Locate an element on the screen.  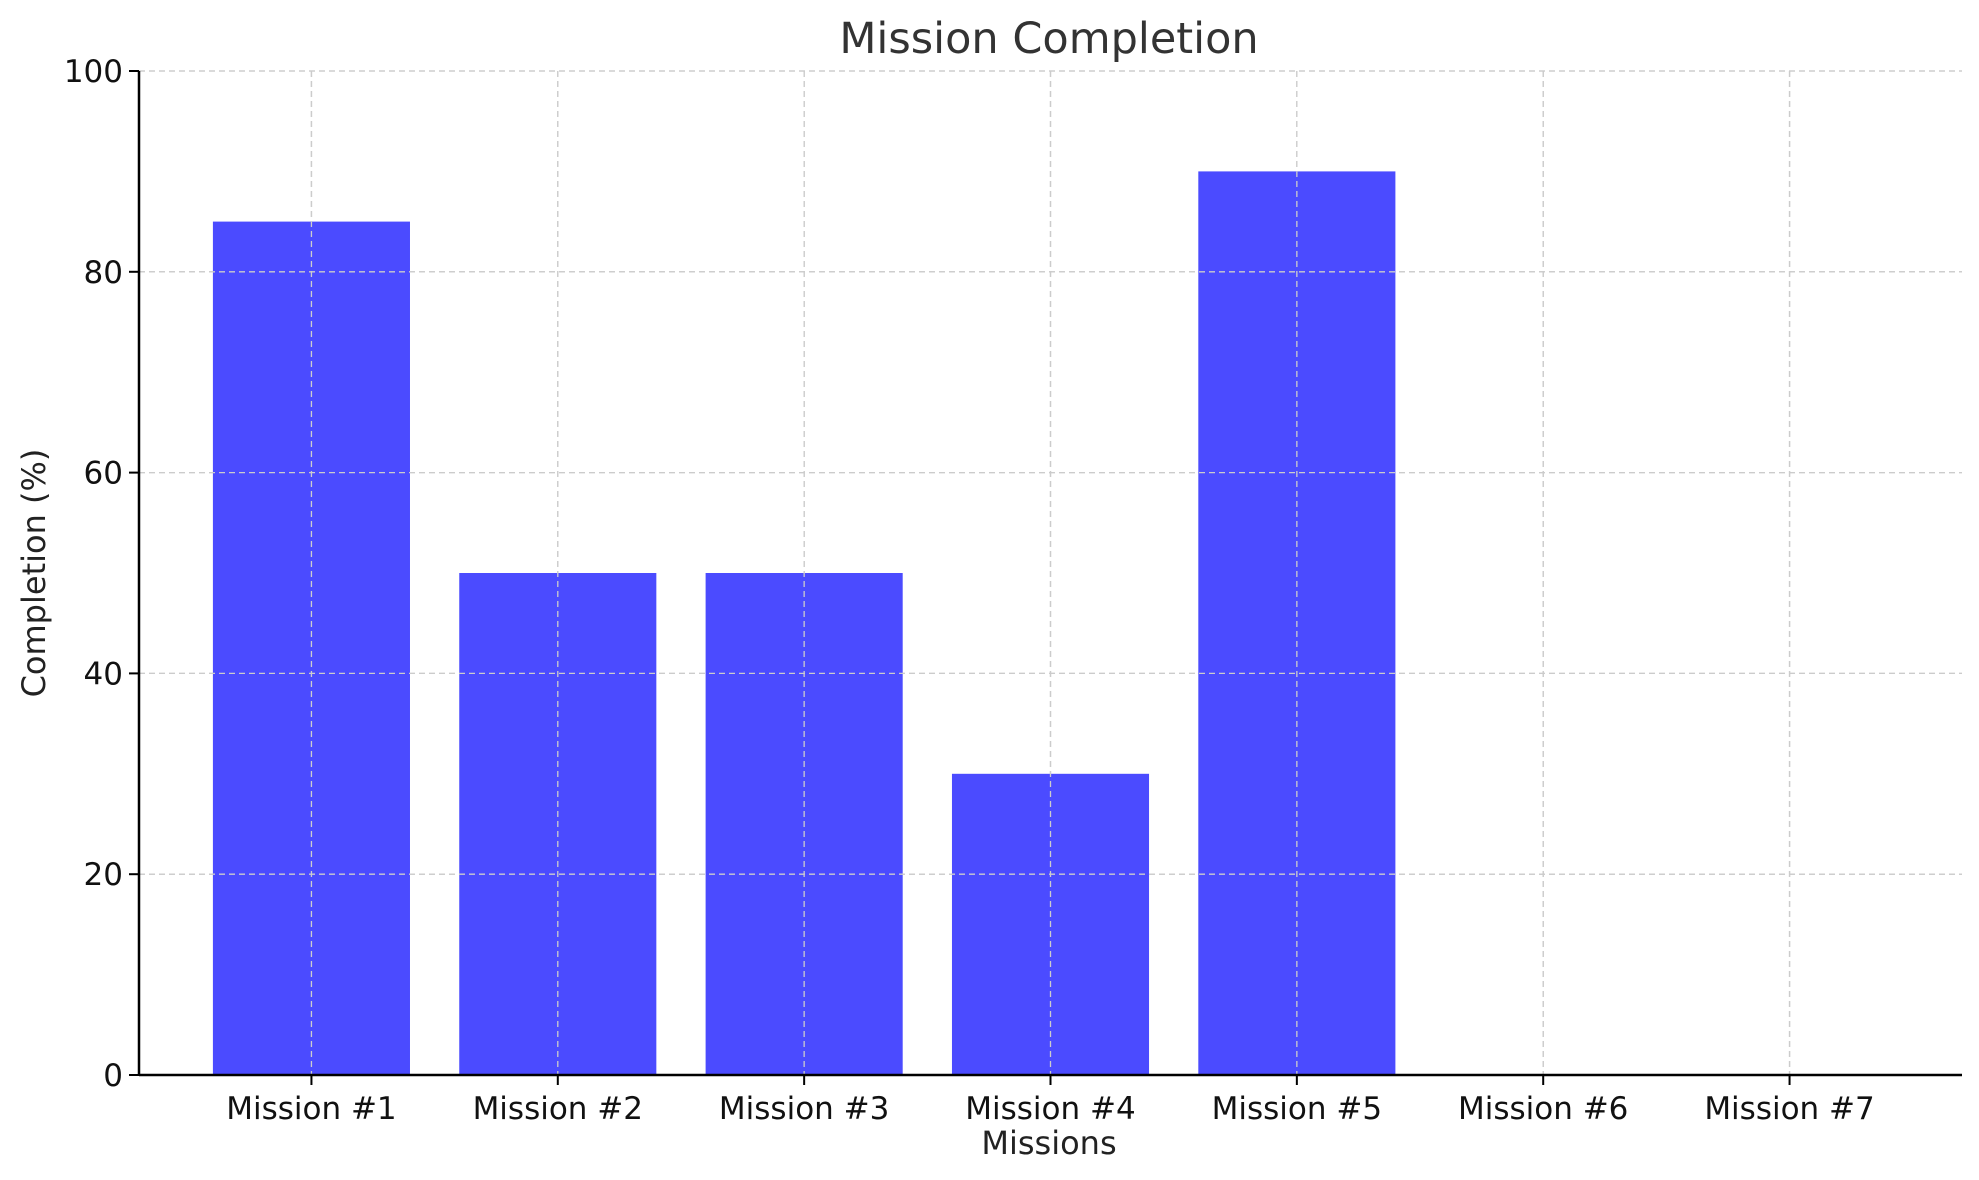
x-tick-label: Mission #6 is located at coordinates (1543, 1109).